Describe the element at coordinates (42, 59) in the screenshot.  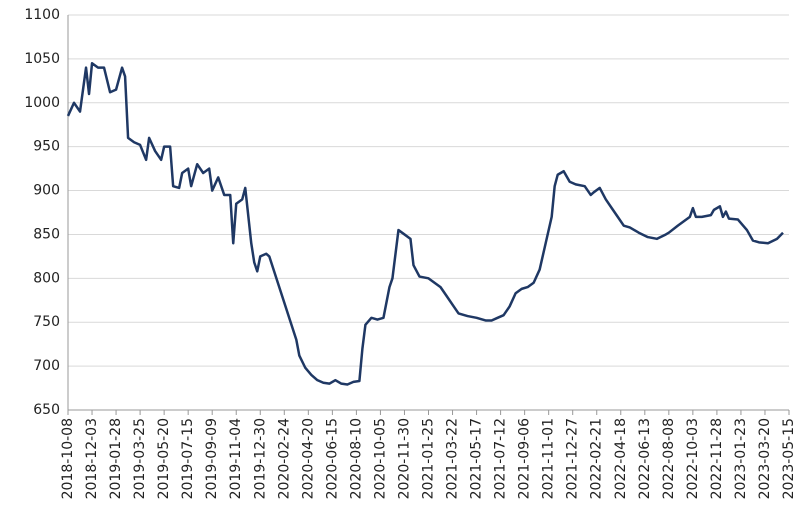
I see `y-tick-label: 1050` at that location.